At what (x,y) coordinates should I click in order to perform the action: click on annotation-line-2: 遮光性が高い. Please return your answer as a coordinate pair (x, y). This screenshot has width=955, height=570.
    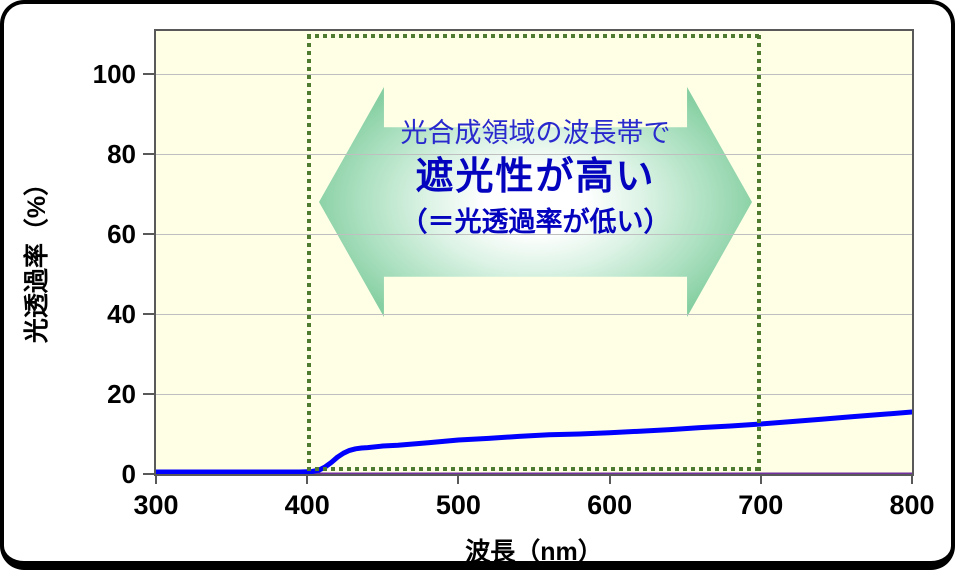
    Looking at the image, I should click on (535, 177).